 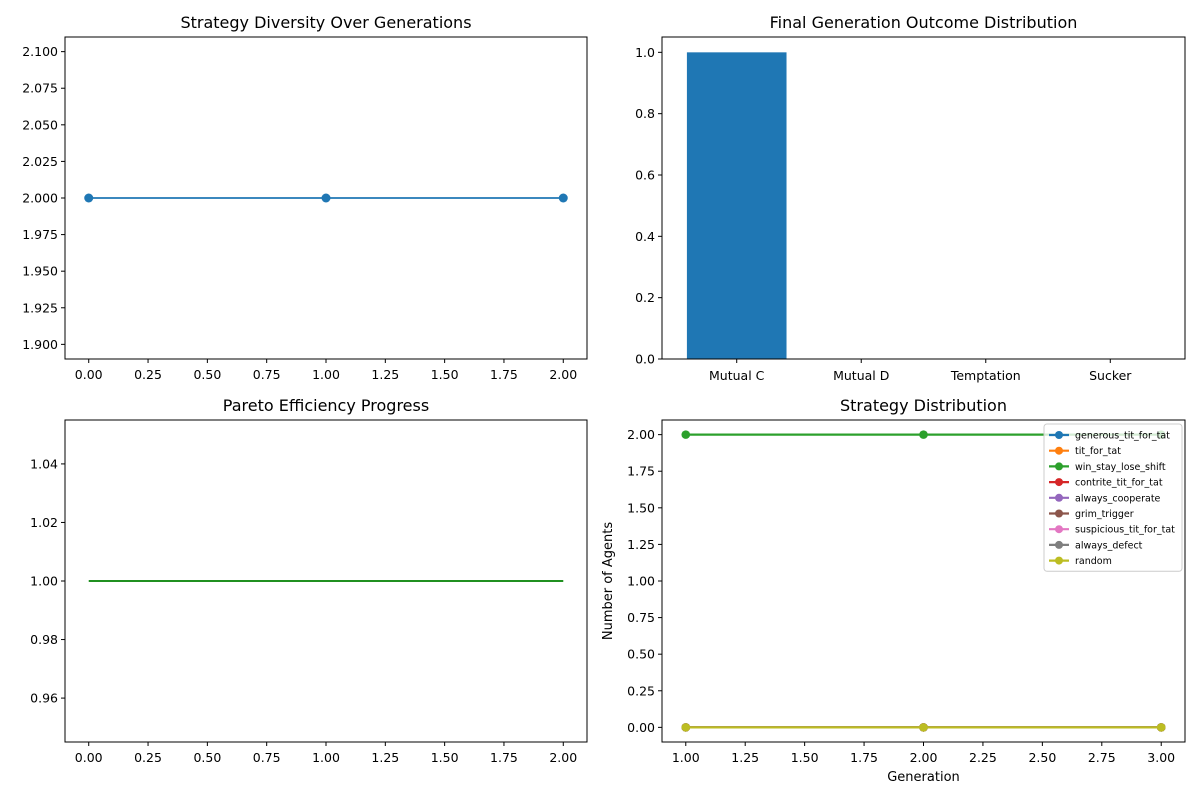 What do you see at coordinates (1042, 757) in the screenshot?
I see `x-tick-label: 2.50` at bounding box center [1042, 757].